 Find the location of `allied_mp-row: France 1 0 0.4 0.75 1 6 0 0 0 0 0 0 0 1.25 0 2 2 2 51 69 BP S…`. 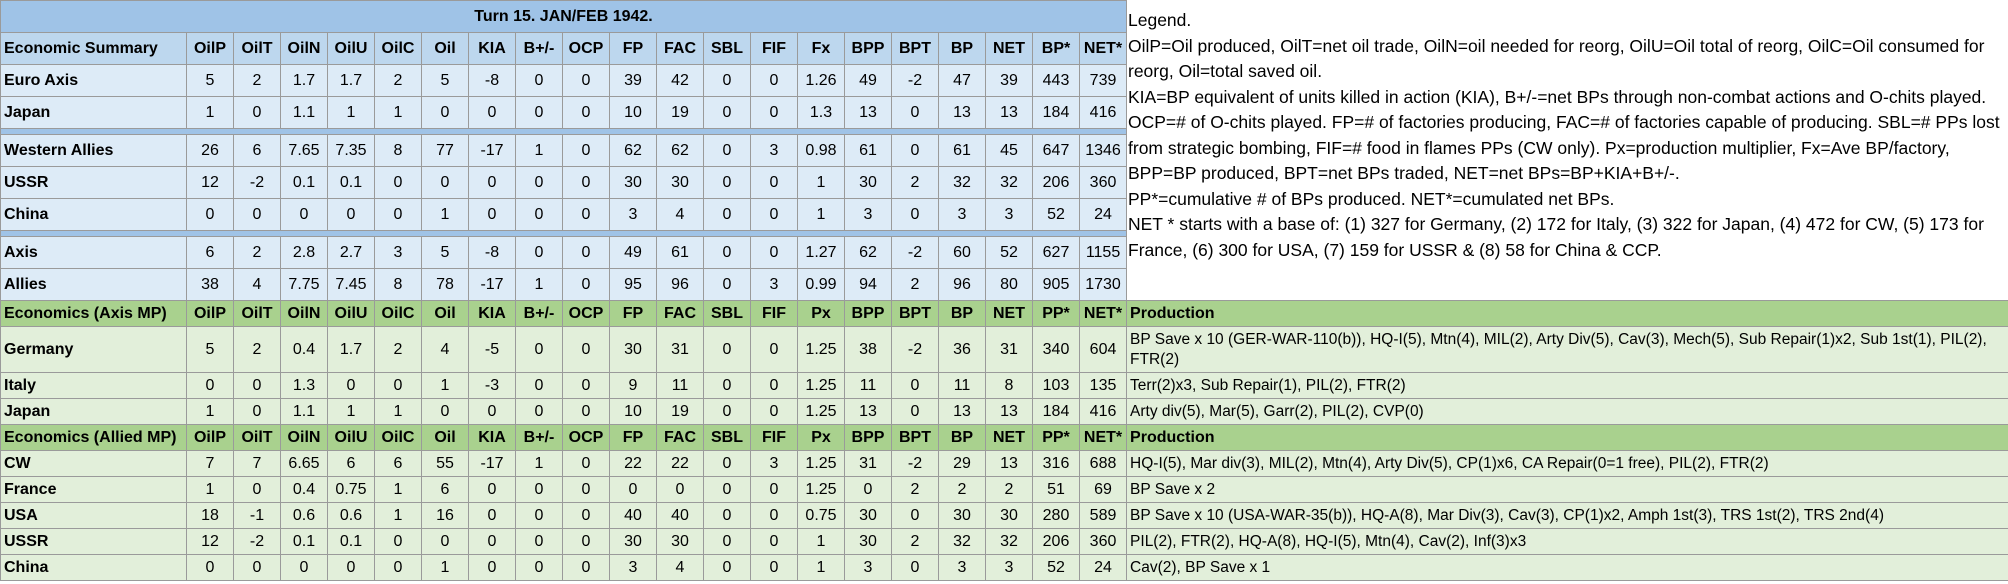

allied_mp-row: France 1 0 0.4 0.75 1 6 0 0 0 0 0 0 0 1.25 0 2 2 2 51 69 BP S… is located at coordinates (1004, 489).